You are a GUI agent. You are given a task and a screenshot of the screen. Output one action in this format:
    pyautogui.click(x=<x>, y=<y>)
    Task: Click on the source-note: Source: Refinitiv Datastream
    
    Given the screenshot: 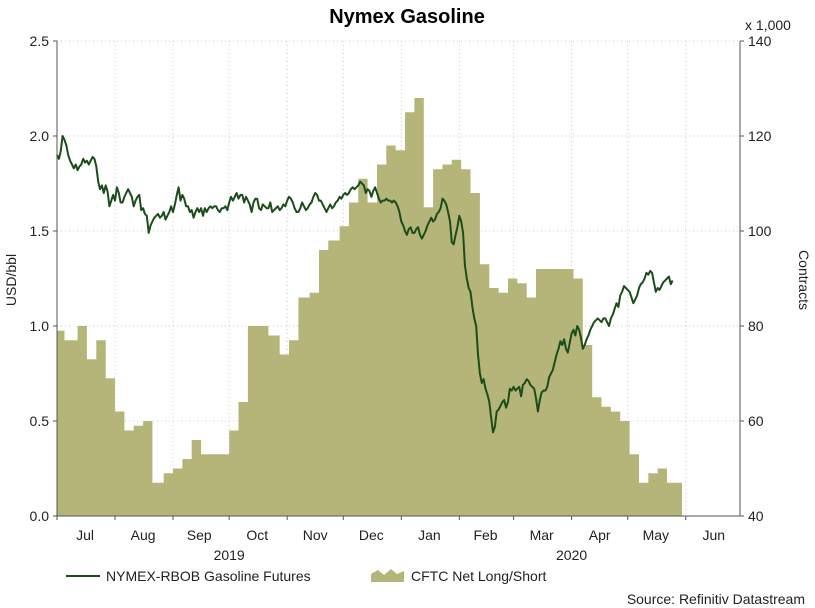 What is the action you would take?
    pyautogui.click(x=716, y=599)
    